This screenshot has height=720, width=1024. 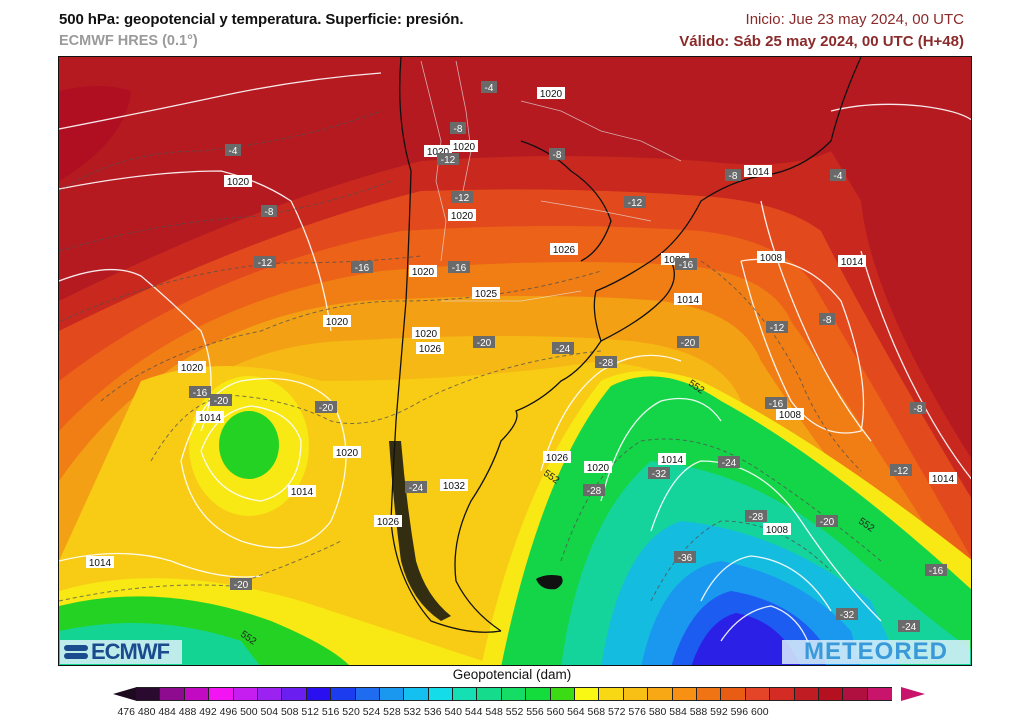 I want to click on colorbar-tick-label: 584, so click(x=678, y=712).